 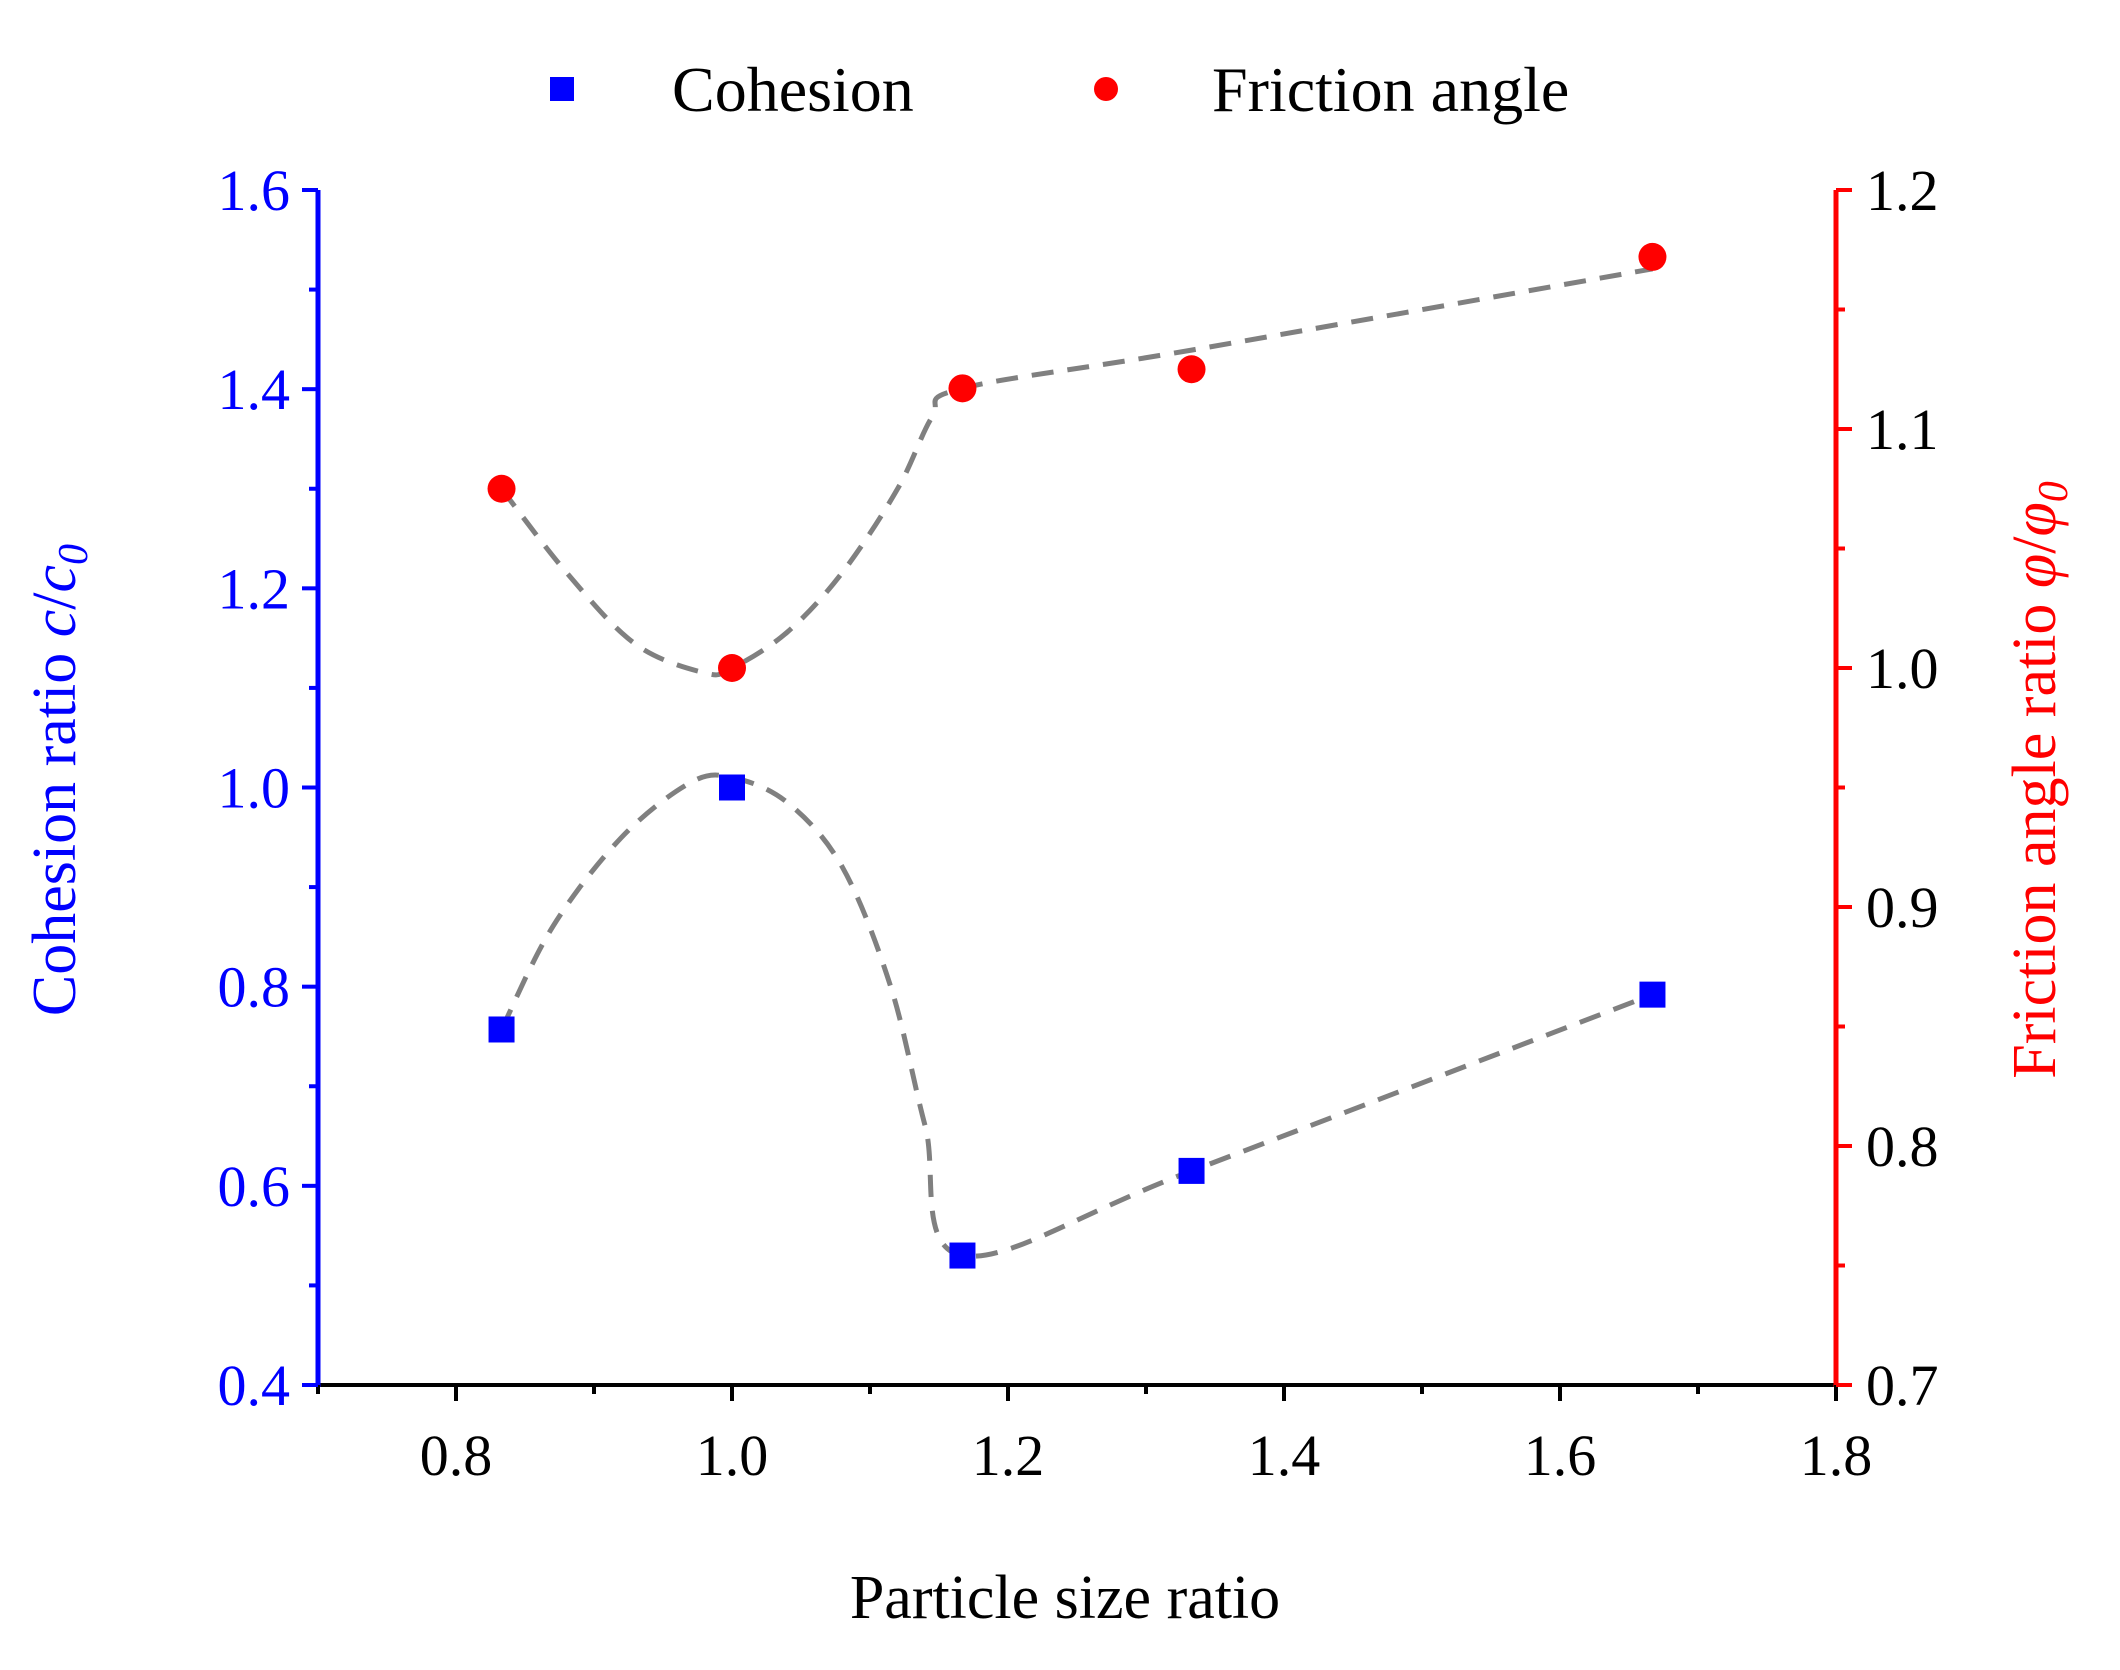 What do you see at coordinates (1836, 1455) in the screenshot?
I see `x-tick-label: 1.8` at bounding box center [1836, 1455].